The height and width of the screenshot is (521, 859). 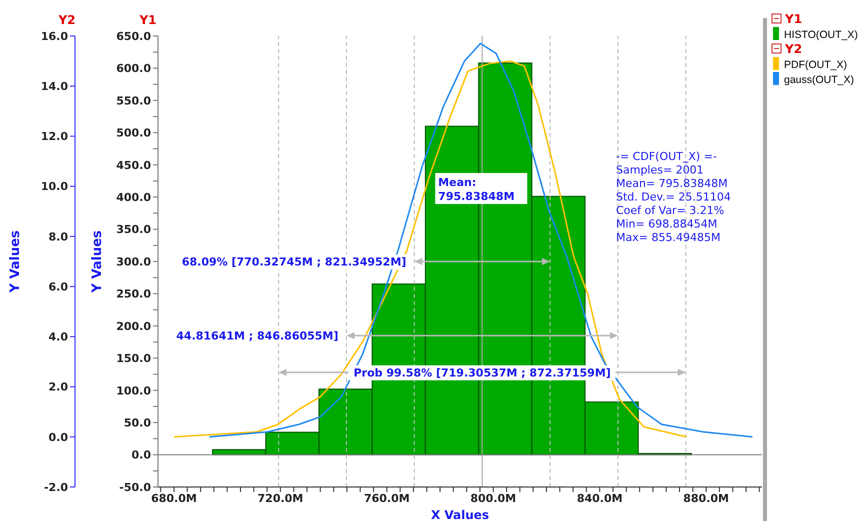 I want to click on y2-tick-label: 0.0, so click(x=58, y=437).